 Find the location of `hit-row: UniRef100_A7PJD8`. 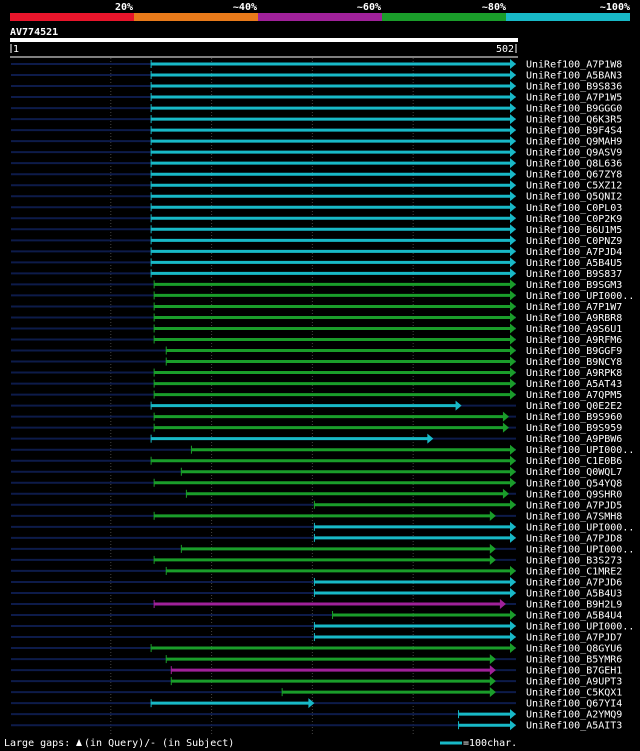

hit-row: UniRef100_A7PJD8 is located at coordinates (316, 538).